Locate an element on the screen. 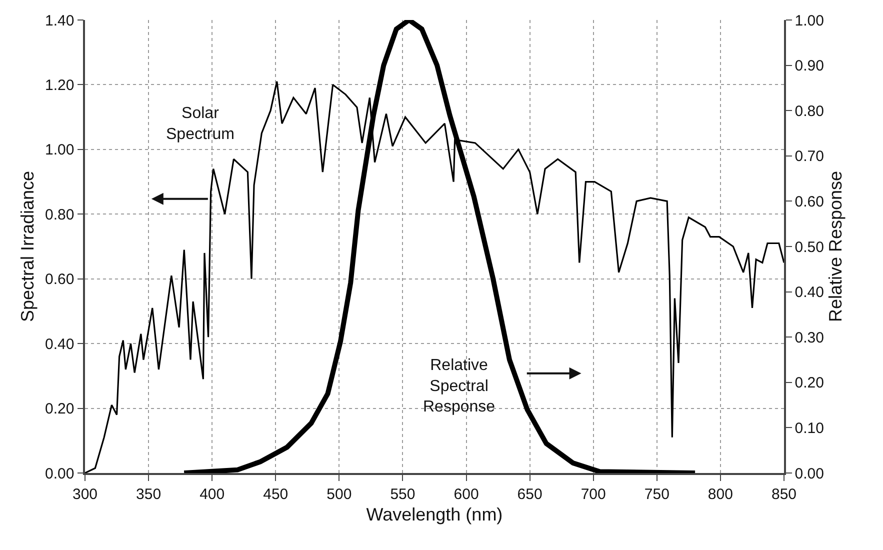 The height and width of the screenshot is (550, 883). y2-tick-label: 0.70 is located at coordinates (809, 157).